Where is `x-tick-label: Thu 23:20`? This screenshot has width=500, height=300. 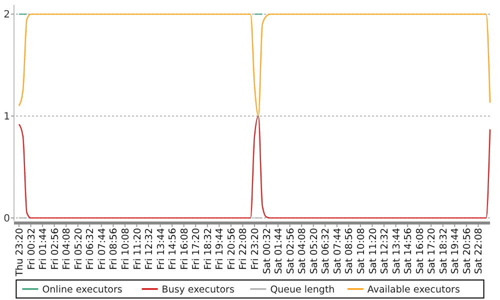
x-tick-label: Thu 23:20 is located at coordinates (20, 253).